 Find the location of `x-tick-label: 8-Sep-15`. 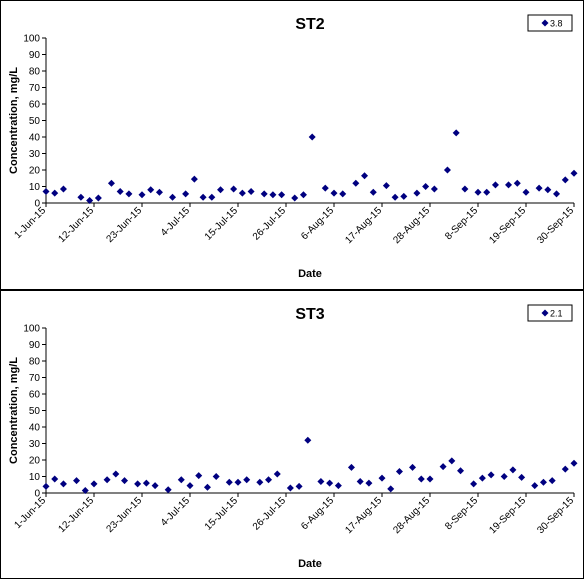

x-tick-label: 8-Sep-15 is located at coordinates (461, 223).